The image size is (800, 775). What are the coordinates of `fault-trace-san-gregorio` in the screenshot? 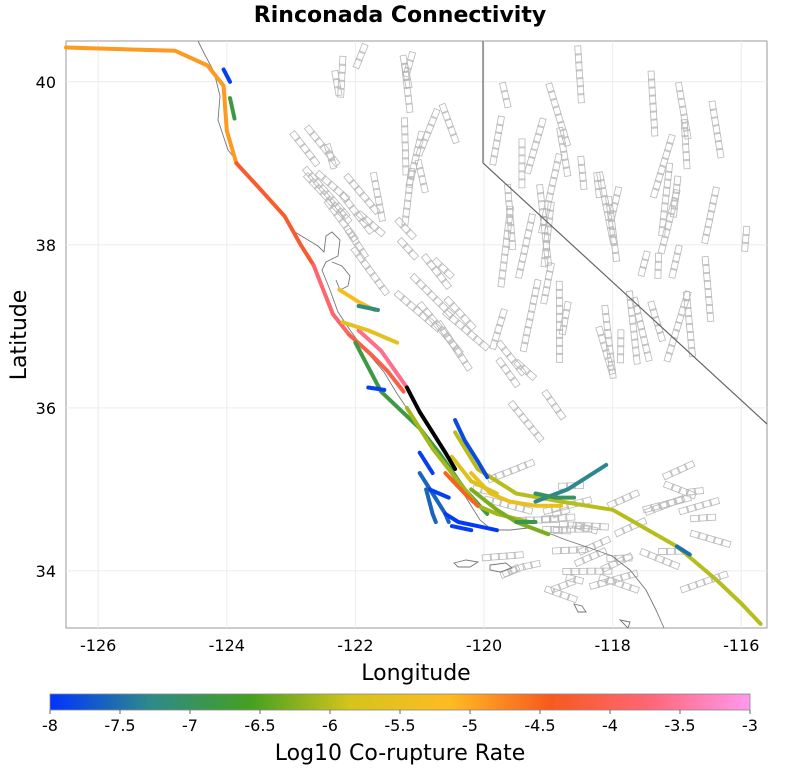 It's located at (370, 332).